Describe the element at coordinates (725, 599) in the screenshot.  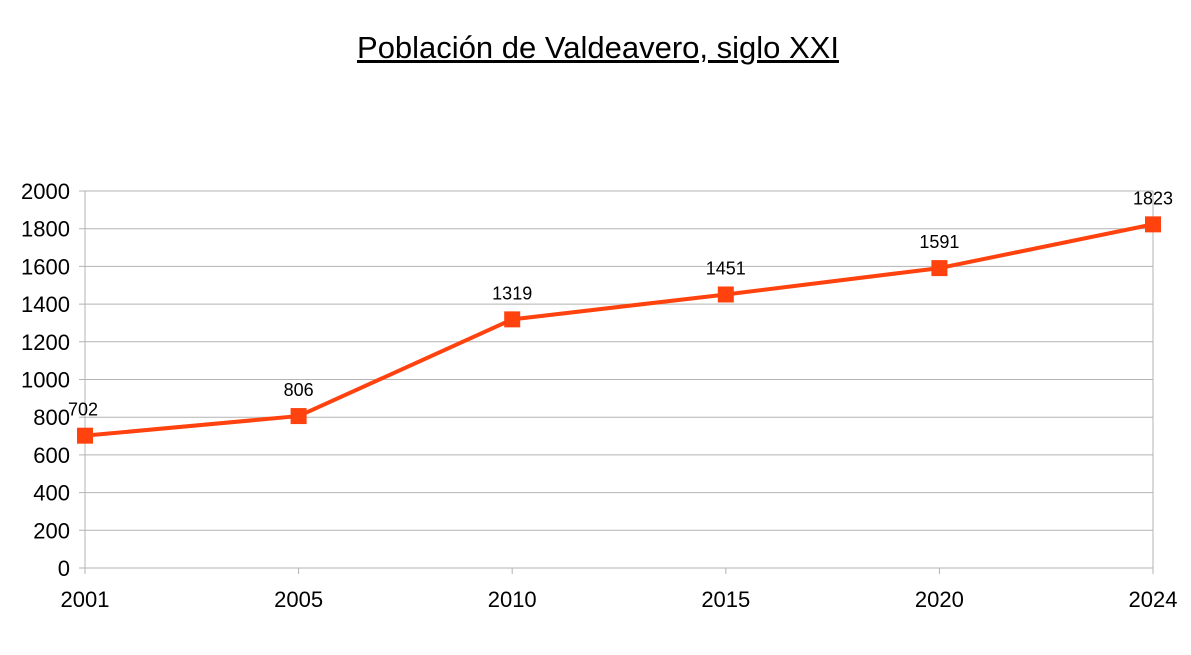
I see `x-tick-label: 2015` at that location.